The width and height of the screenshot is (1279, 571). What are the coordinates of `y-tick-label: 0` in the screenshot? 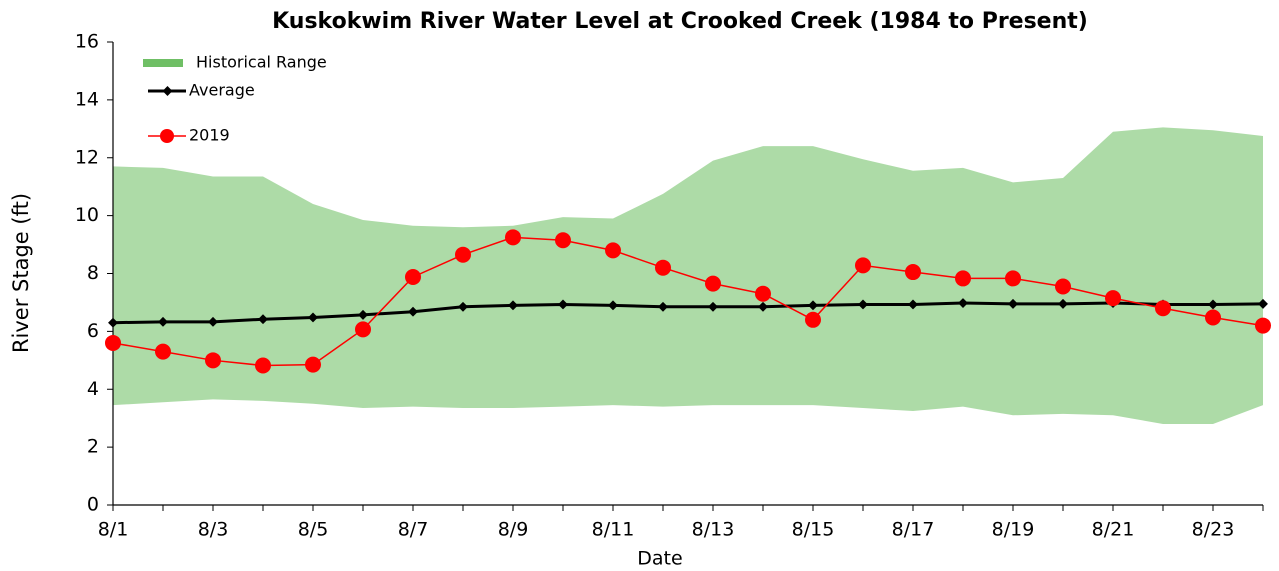 It's located at (93, 505).